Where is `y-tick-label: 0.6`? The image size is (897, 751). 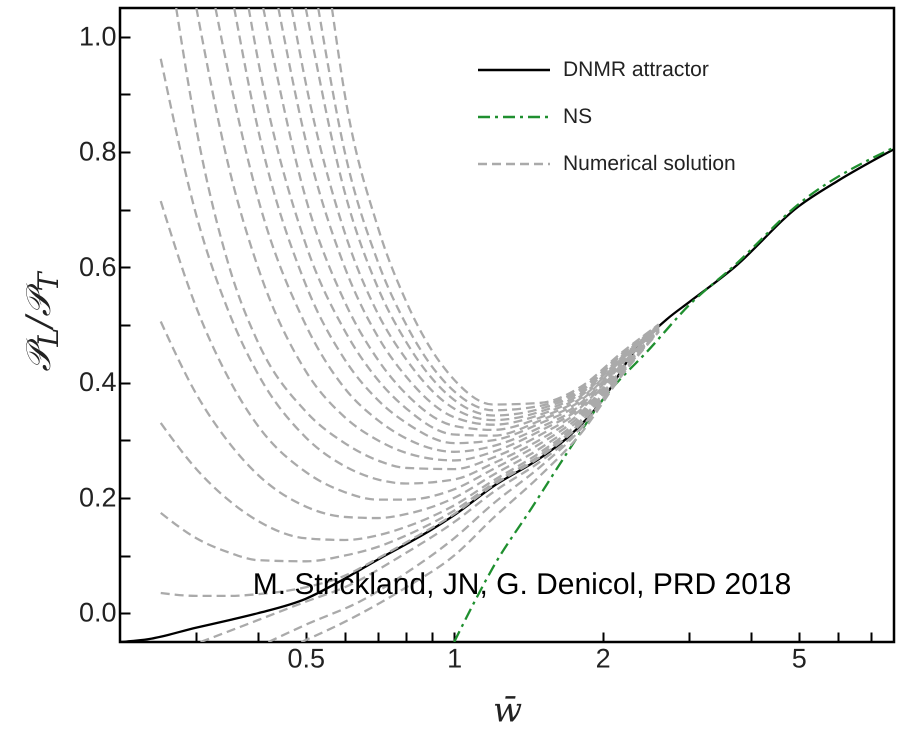 y-tick-label: 0.6 is located at coordinates (97, 267).